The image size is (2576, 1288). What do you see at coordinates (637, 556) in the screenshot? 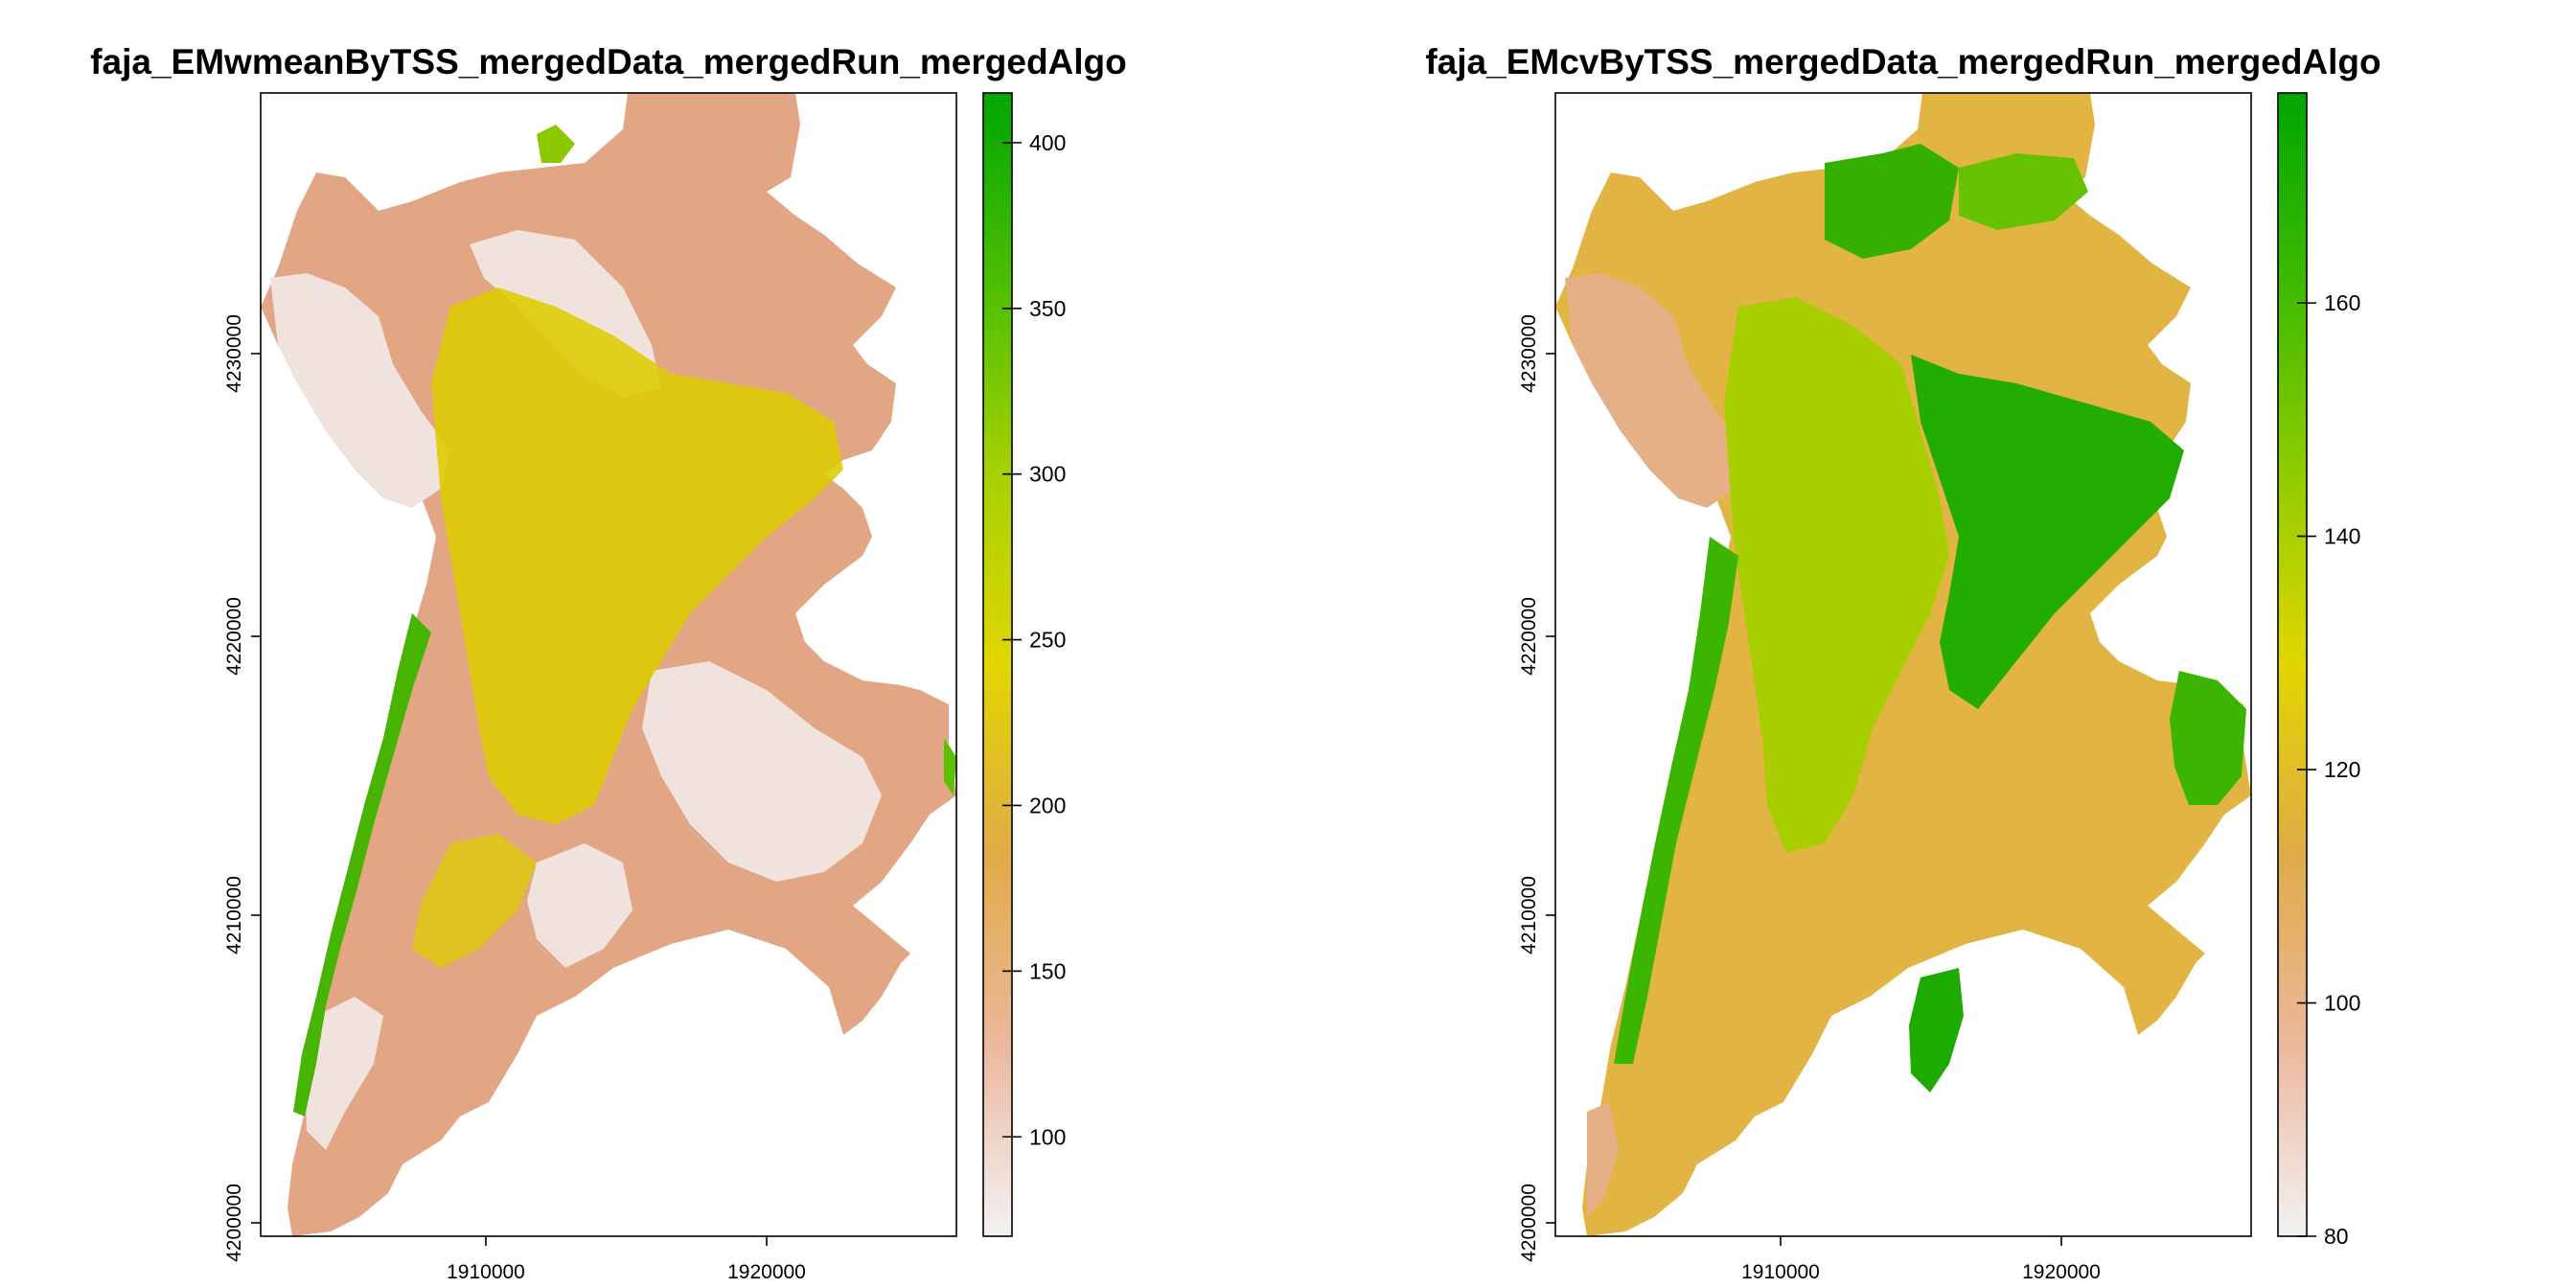
I see `region-yellow-core` at bounding box center [637, 556].